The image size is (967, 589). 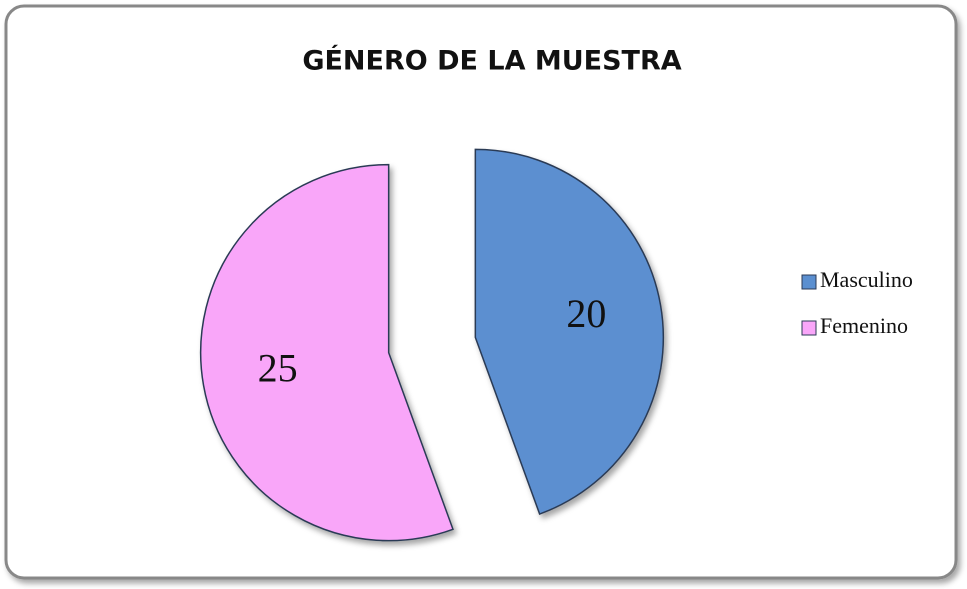 I want to click on legend-label: Femenino, so click(x=864, y=325).